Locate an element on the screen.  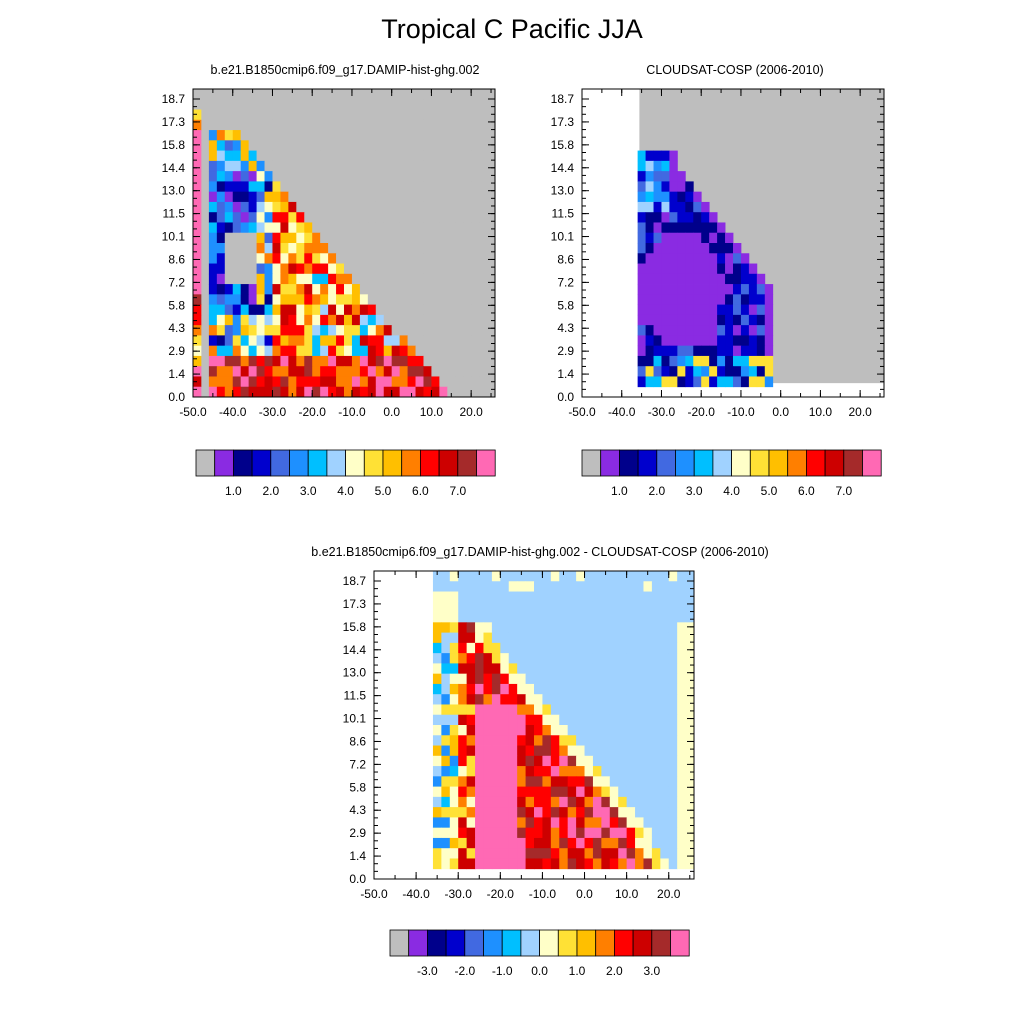
obs-colorbar-label: 5.0 is located at coordinates (769, 491).